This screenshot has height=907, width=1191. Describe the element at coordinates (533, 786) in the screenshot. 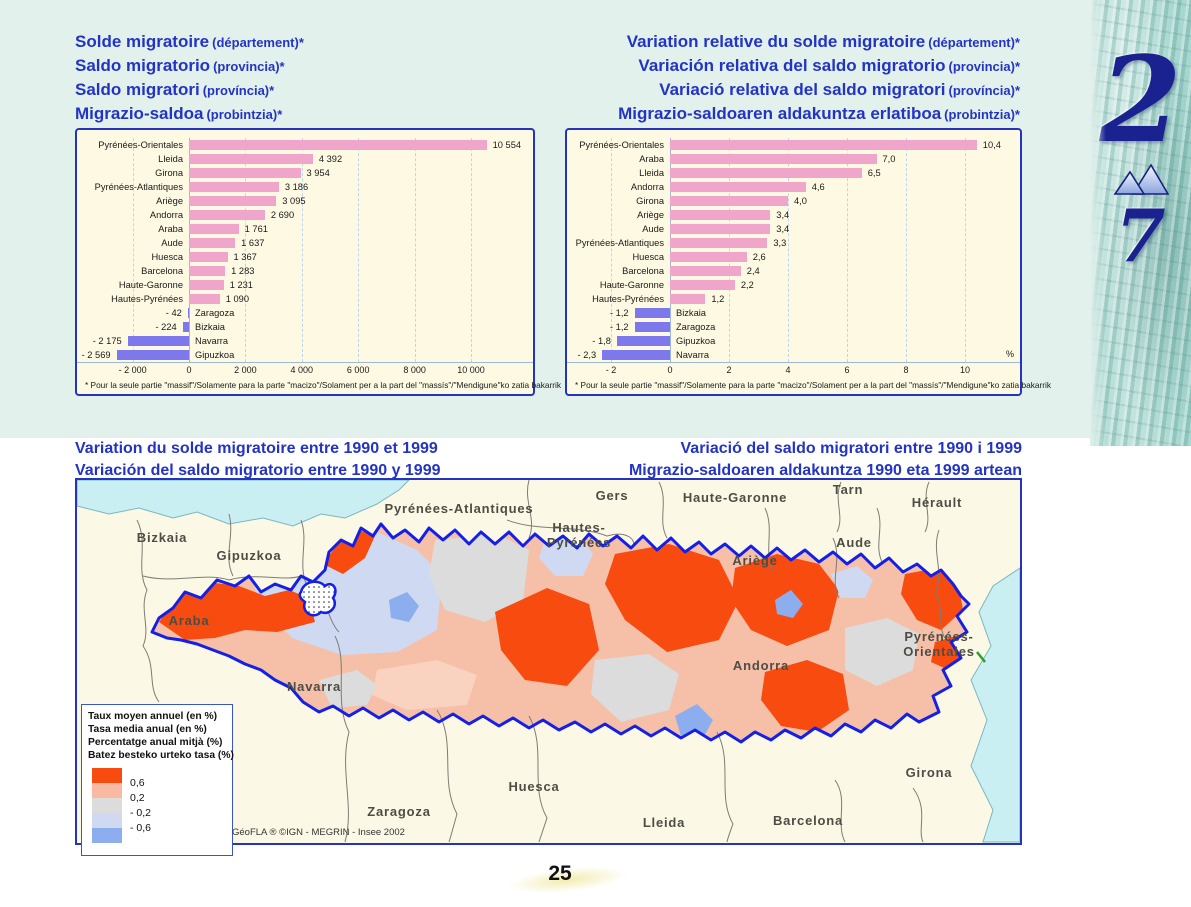

I see `map-label-huesca: Huesca` at that location.